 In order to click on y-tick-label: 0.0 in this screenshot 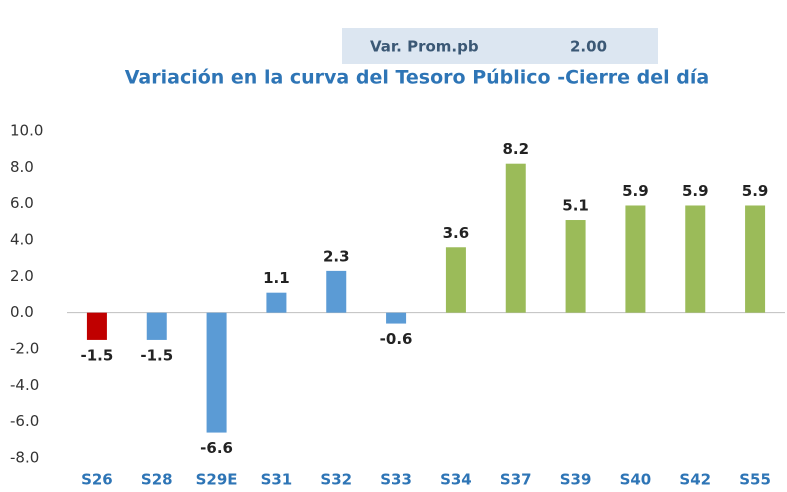, I will do `click(22, 312)`.